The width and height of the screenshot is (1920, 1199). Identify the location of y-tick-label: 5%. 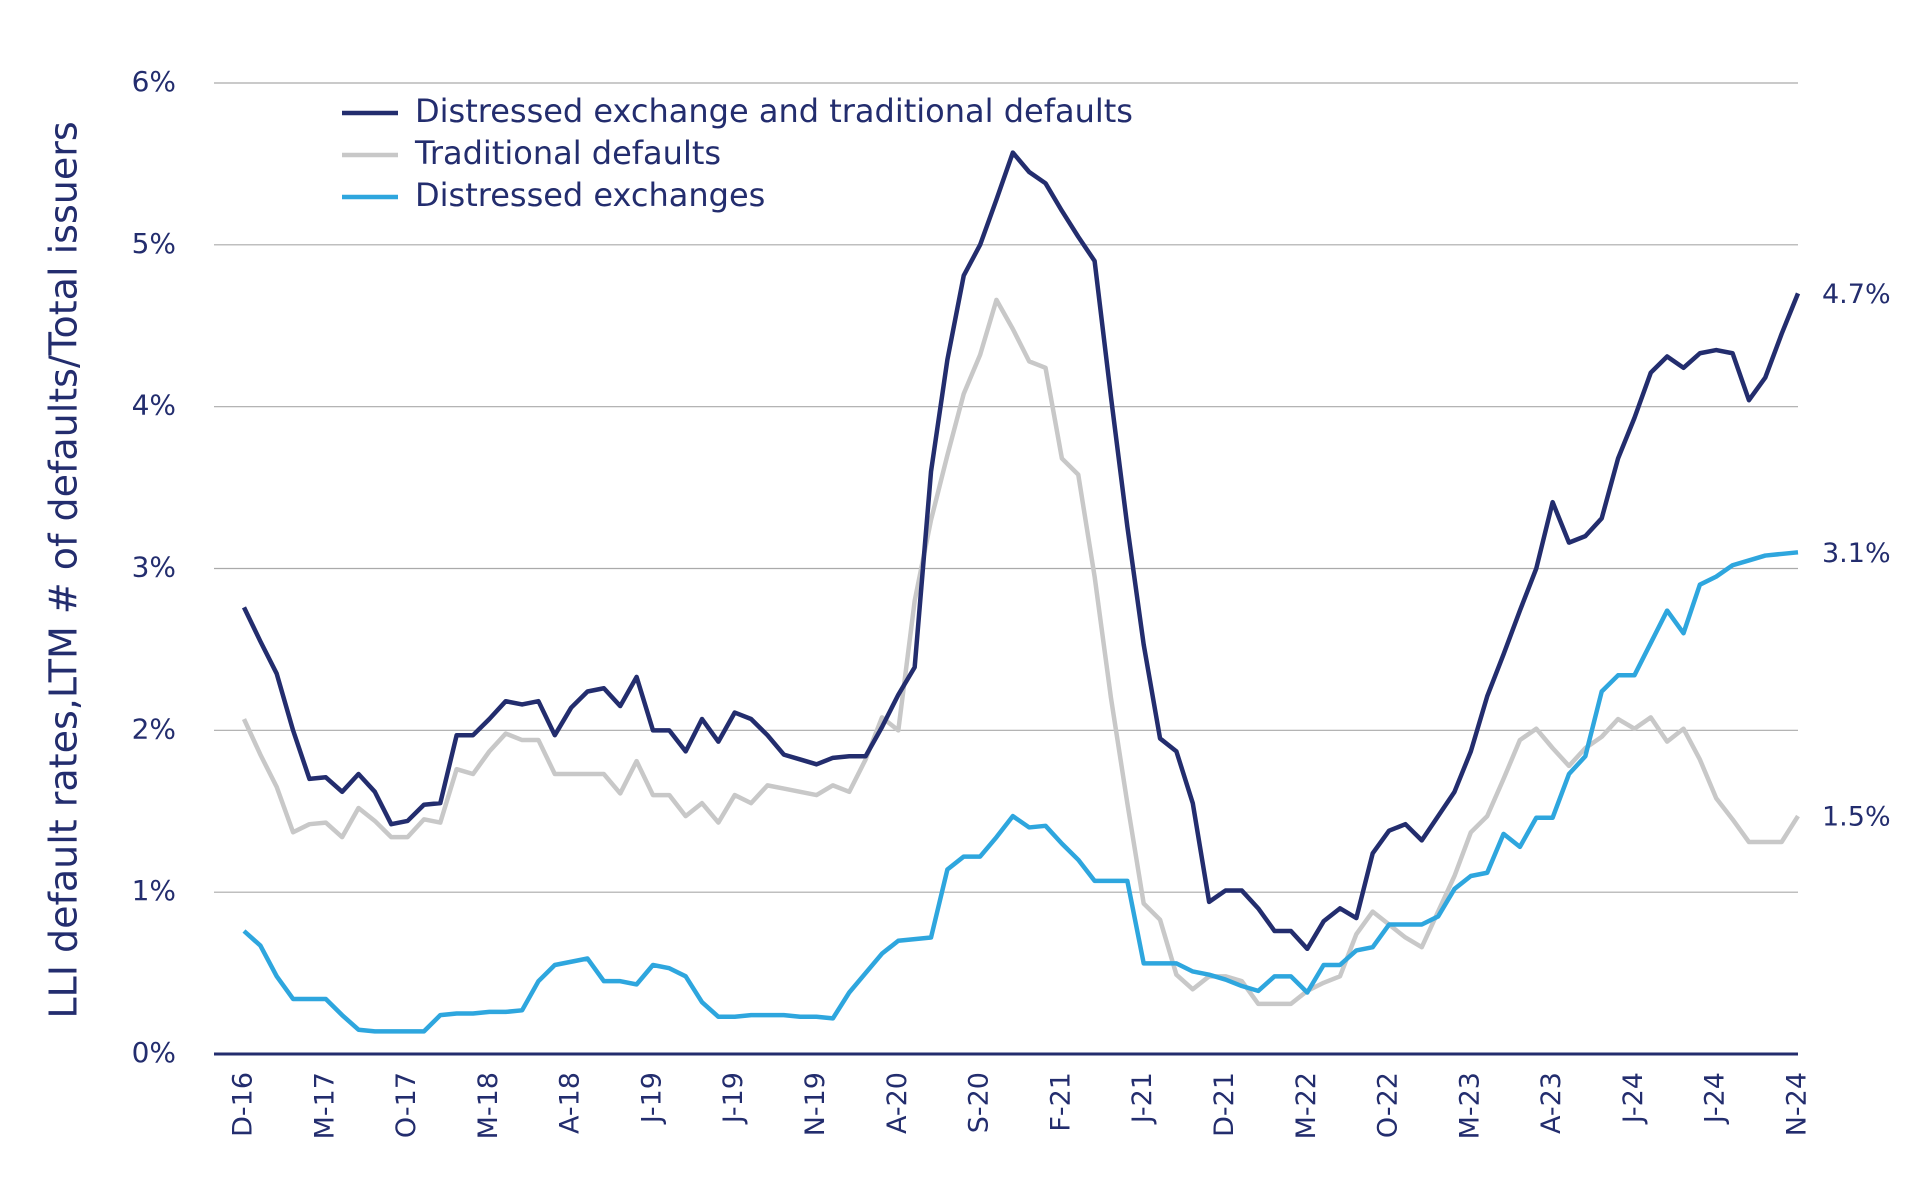
(154, 243).